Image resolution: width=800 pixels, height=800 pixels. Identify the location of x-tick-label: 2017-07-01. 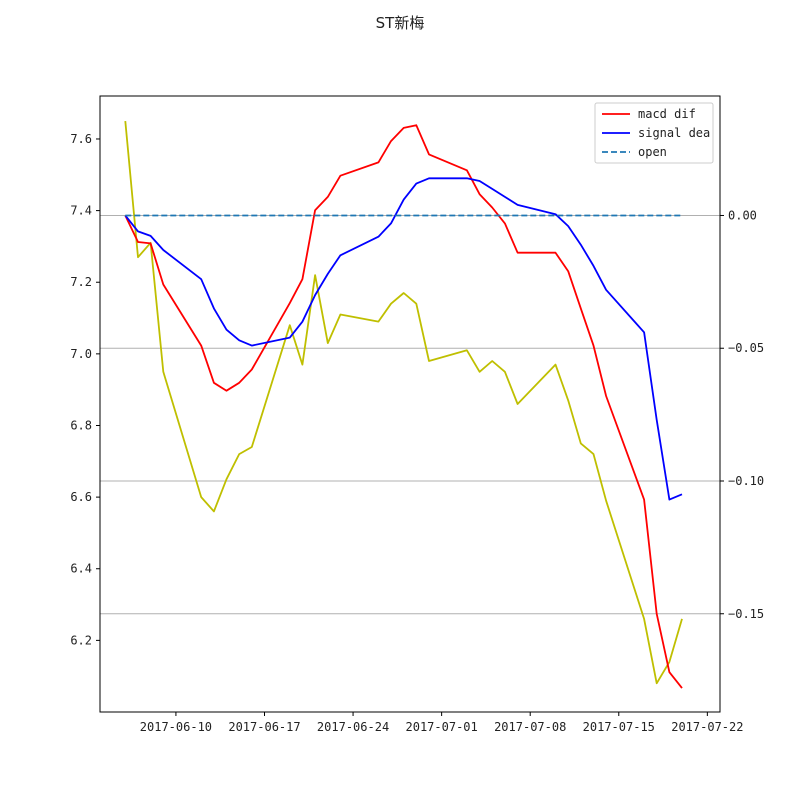
(442, 727).